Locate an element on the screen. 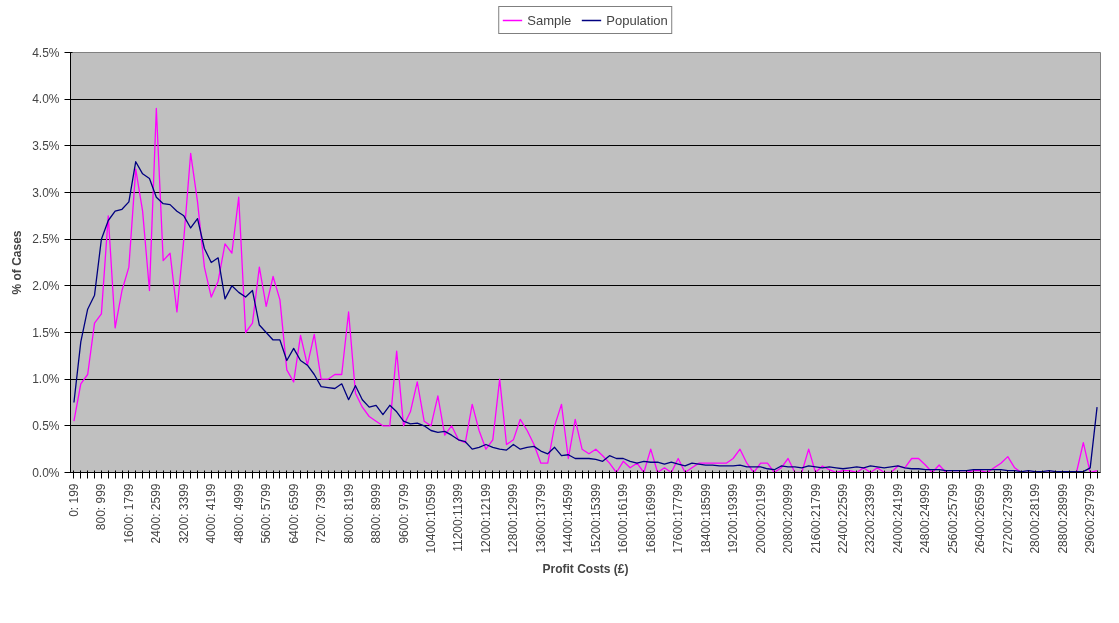 This screenshot has height=623, width=1119. x-tick-label: 5600: 5799 is located at coordinates (266, 513).